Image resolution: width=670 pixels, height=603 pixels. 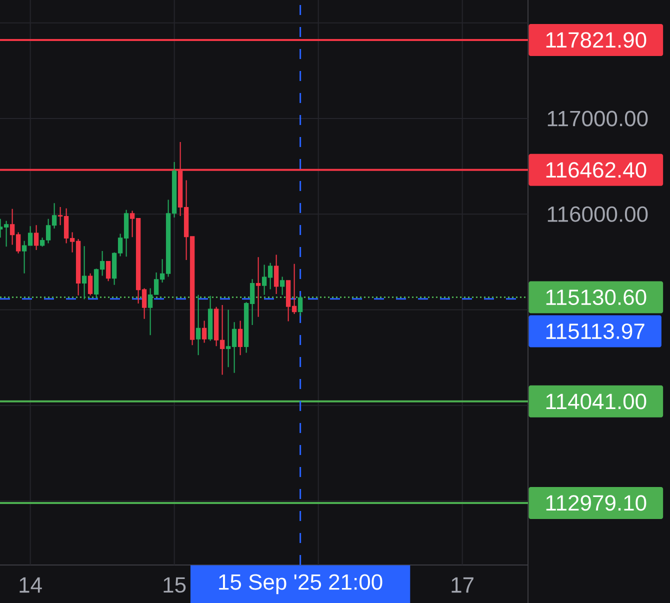 I want to click on ref-line-label: 115130.60, so click(x=596, y=297).